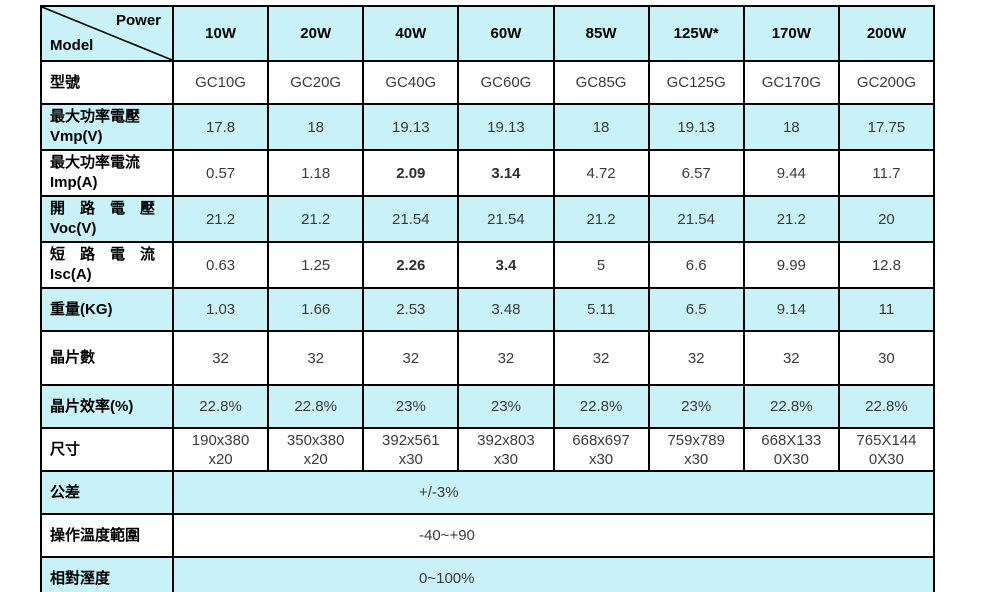 The height and width of the screenshot is (592, 981). What do you see at coordinates (316, 406) in the screenshot?
I see `cell-cell-efficiency-20W: 22.8%` at bounding box center [316, 406].